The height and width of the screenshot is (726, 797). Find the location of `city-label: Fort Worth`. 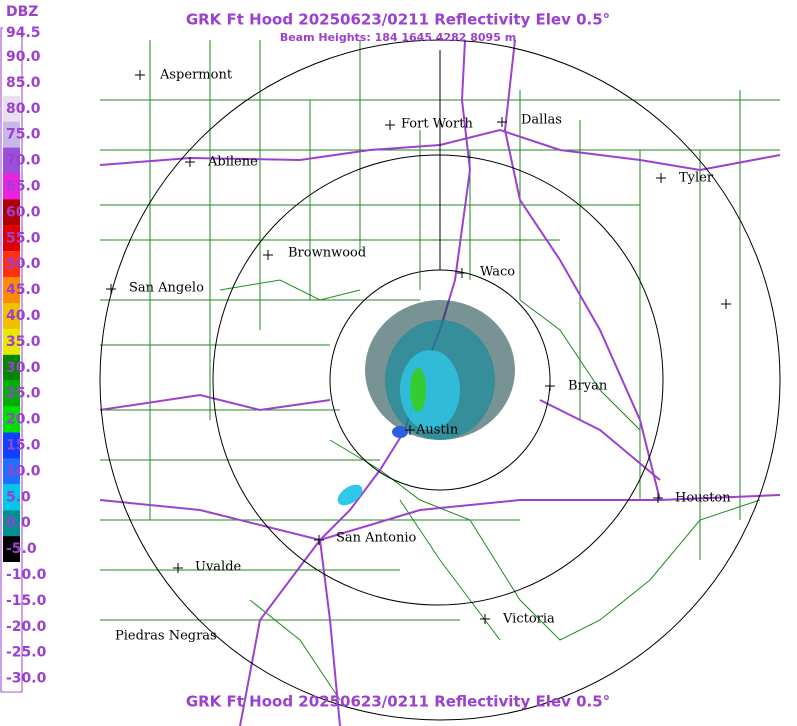

city-label: Fort Worth is located at coordinates (437, 124).